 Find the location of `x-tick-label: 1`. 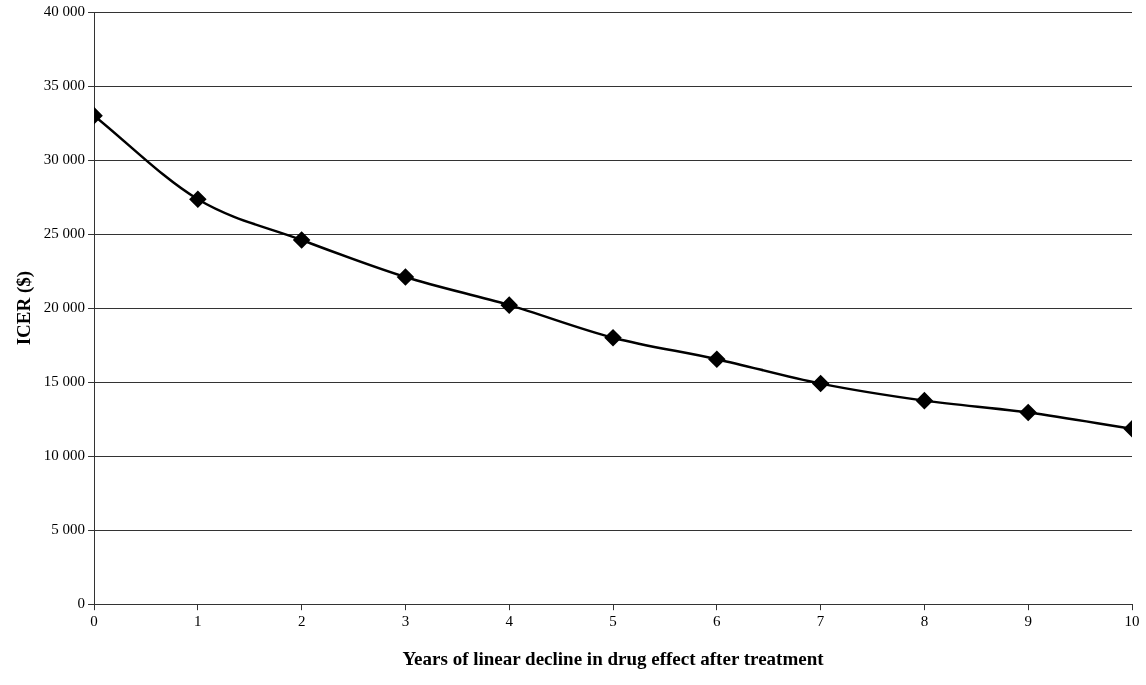

x-tick-label: 1 is located at coordinates (198, 621).